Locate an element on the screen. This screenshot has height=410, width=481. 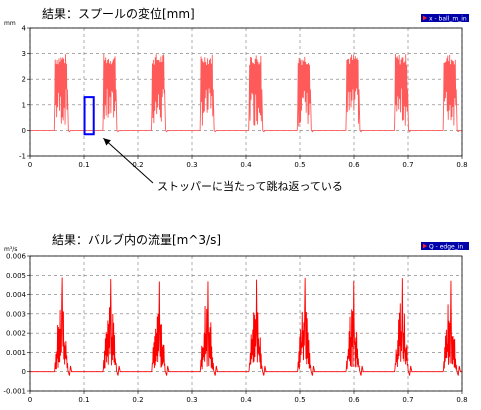
c1-xtick-label-1: 0.1 is located at coordinates (83, 165).